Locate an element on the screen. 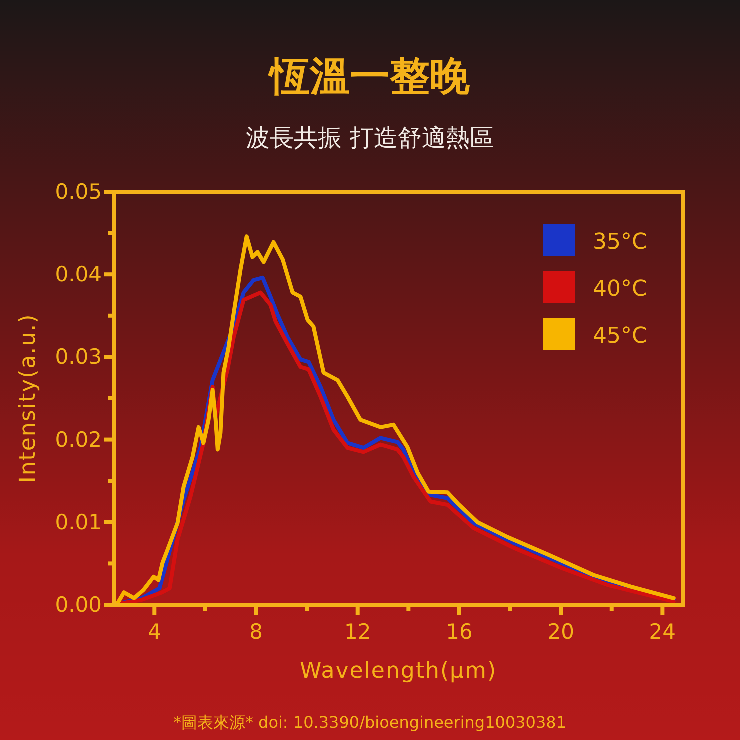 Image resolution: width=740 pixels, height=740 pixels. x-tick-label: 8 is located at coordinates (256, 632).